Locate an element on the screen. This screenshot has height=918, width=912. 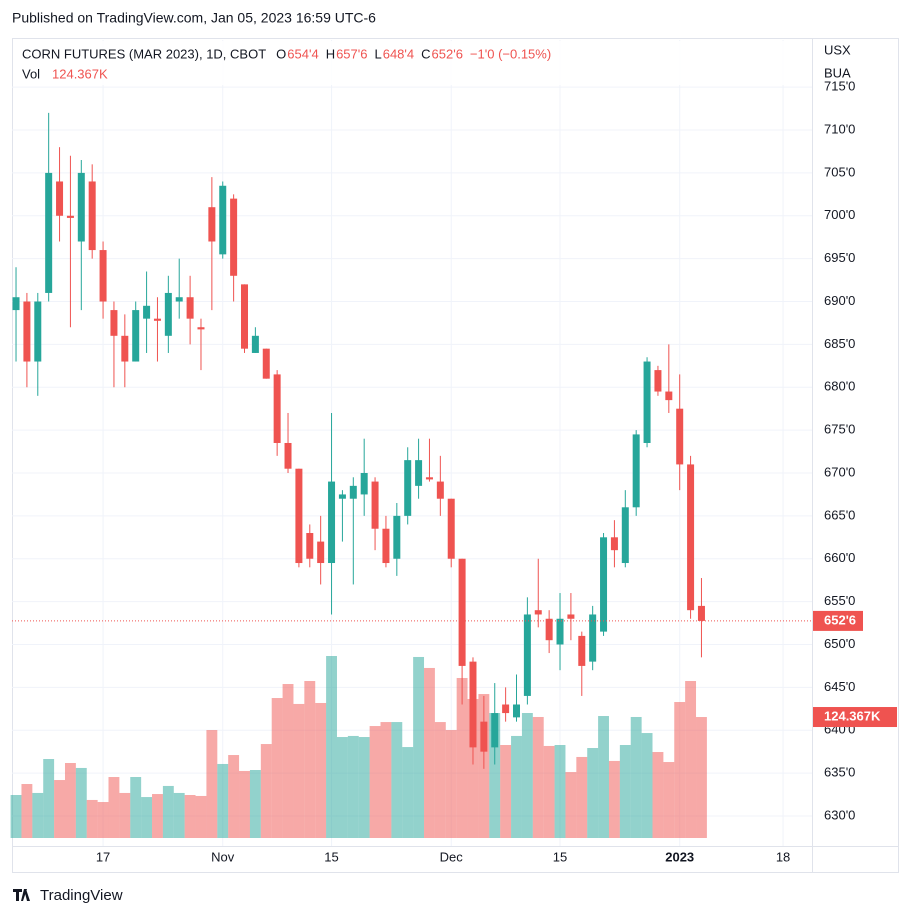
x-tick-label: 15 is located at coordinates (560, 856).